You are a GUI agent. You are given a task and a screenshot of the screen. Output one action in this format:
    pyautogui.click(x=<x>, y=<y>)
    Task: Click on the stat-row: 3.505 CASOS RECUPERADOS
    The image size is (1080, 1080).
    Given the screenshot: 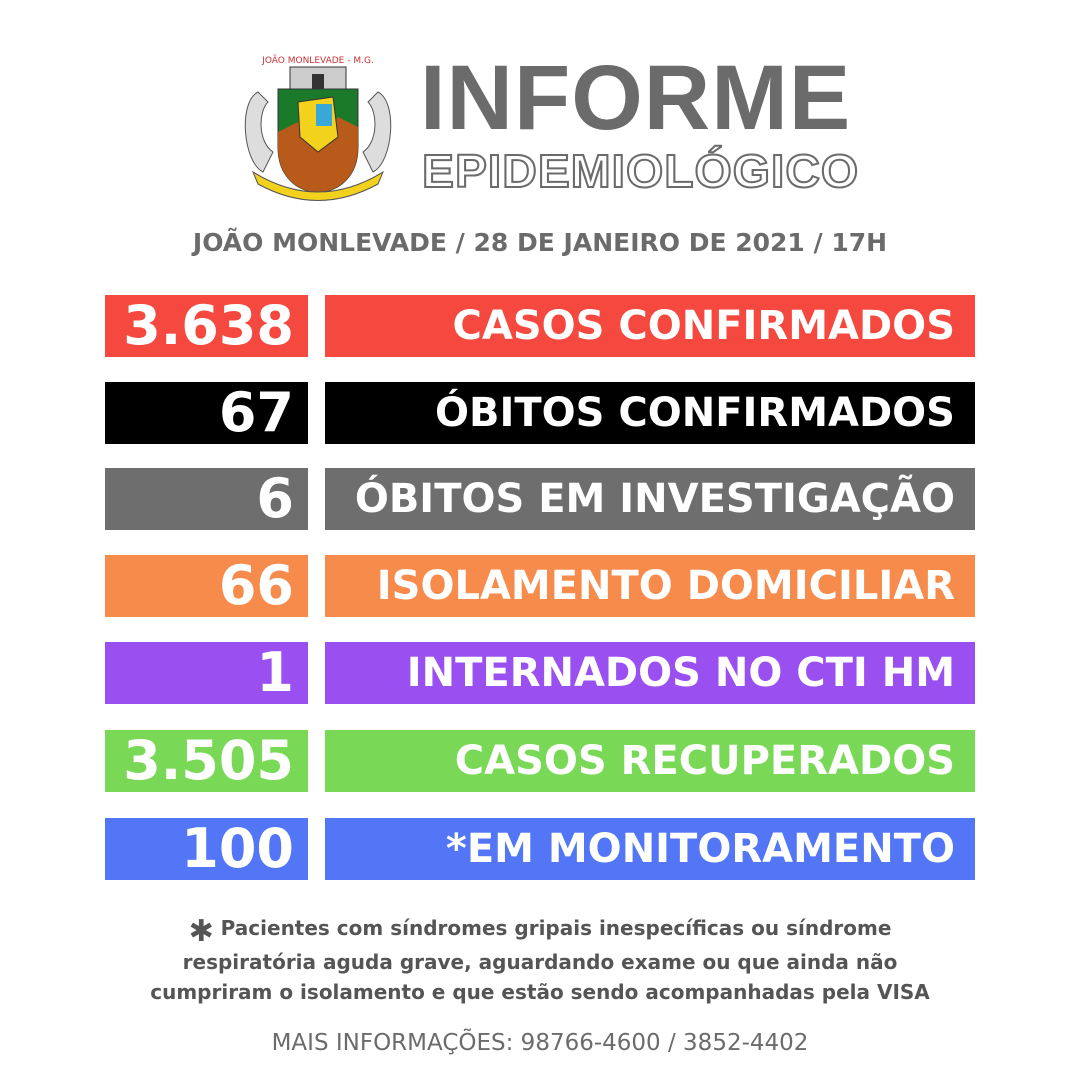 What is the action you would take?
    pyautogui.click(x=540, y=761)
    